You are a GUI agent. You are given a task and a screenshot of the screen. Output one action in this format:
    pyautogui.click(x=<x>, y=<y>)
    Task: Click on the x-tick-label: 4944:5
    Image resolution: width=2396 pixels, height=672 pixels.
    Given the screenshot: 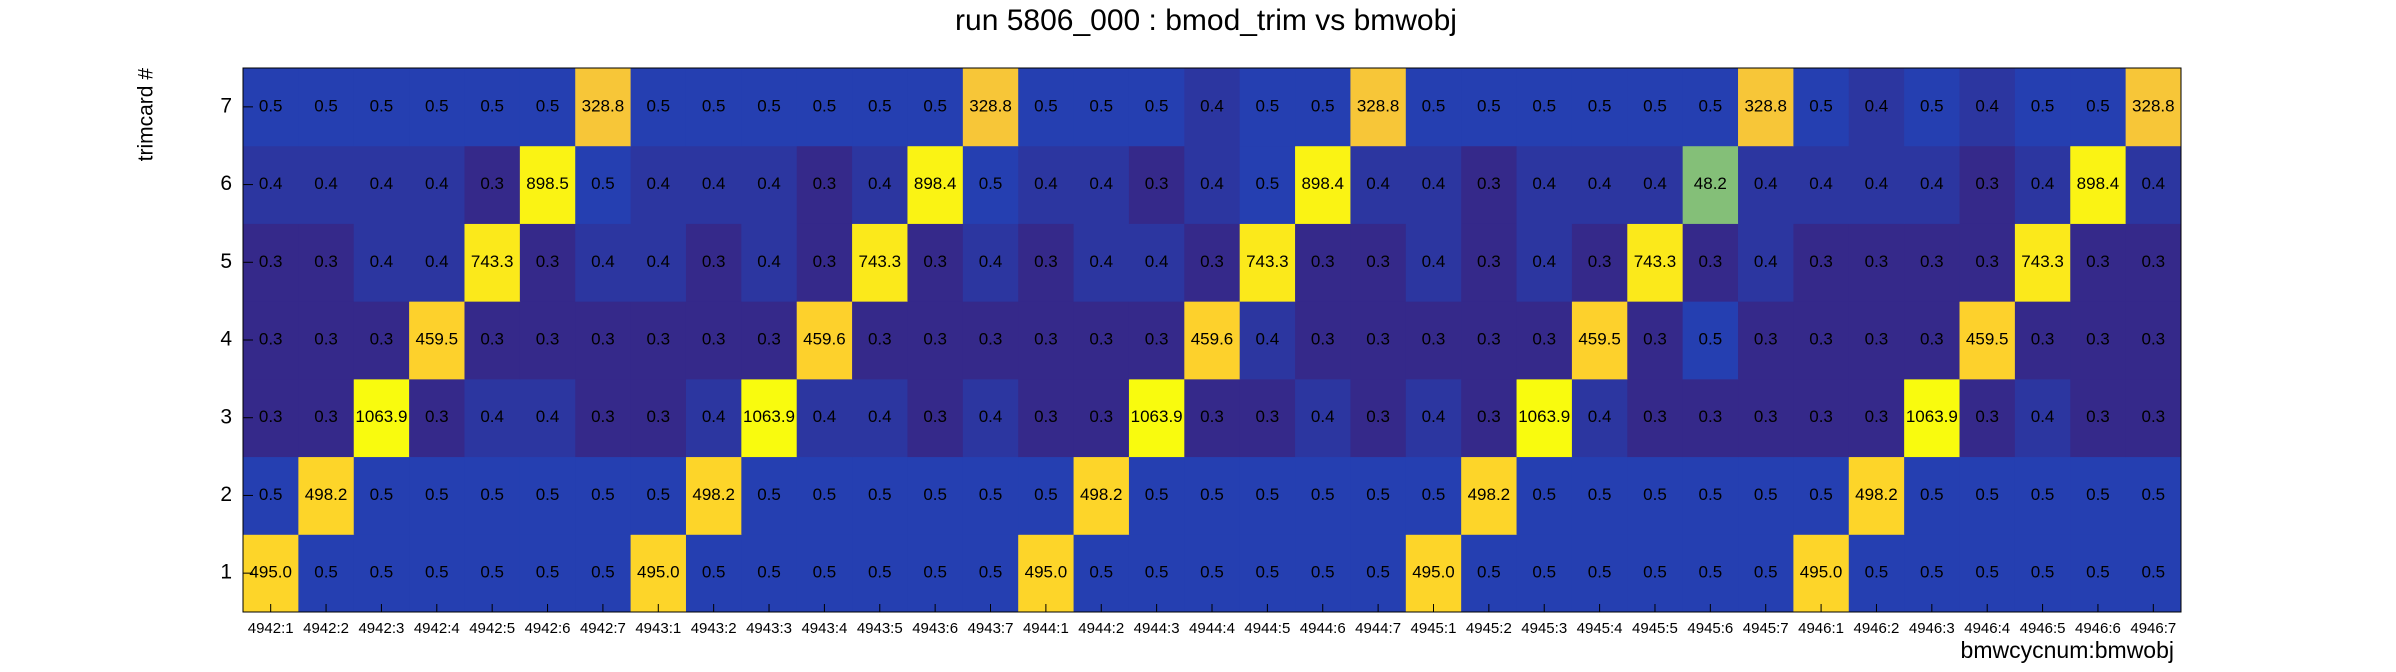 What is the action you would take?
    pyautogui.click(x=1267, y=628)
    